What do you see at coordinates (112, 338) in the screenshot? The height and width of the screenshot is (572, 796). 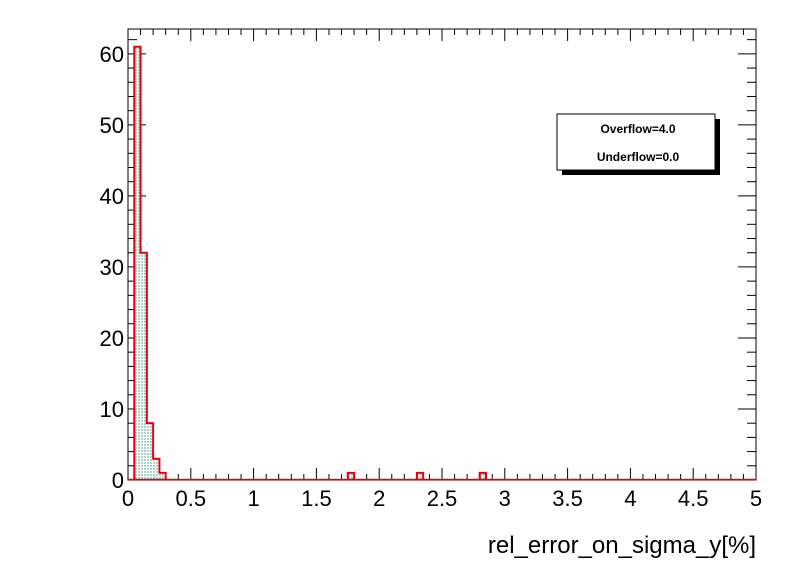 I see `y-tick-label: 20` at bounding box center [112, 338].